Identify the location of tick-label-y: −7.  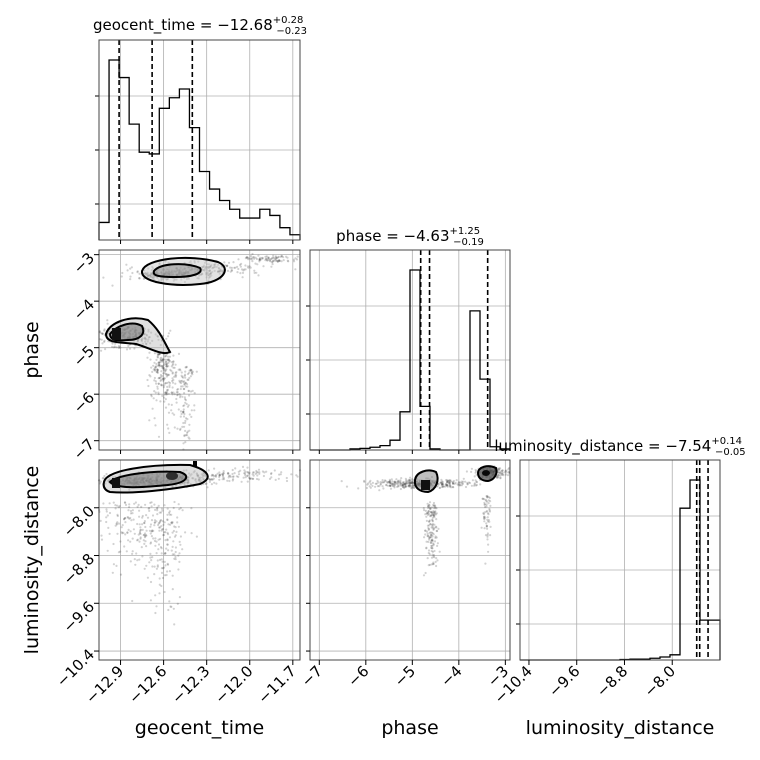
(84, 449).